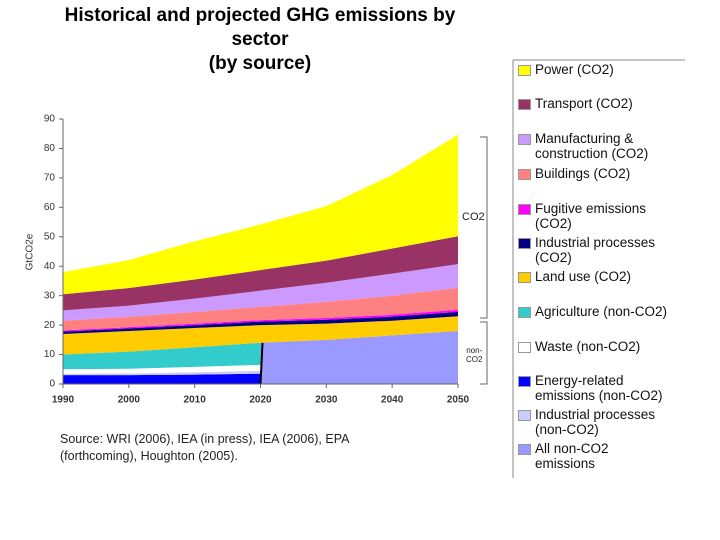  I want to click on y-tick-label: 20, so click(50, 325).